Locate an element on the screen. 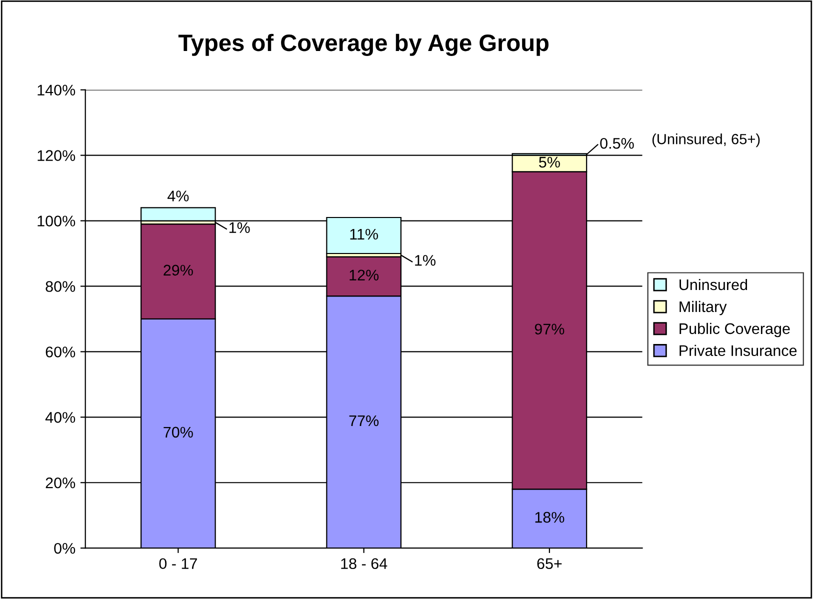  text: (Uninsured, 65+) is located at coordinates (706, 141).